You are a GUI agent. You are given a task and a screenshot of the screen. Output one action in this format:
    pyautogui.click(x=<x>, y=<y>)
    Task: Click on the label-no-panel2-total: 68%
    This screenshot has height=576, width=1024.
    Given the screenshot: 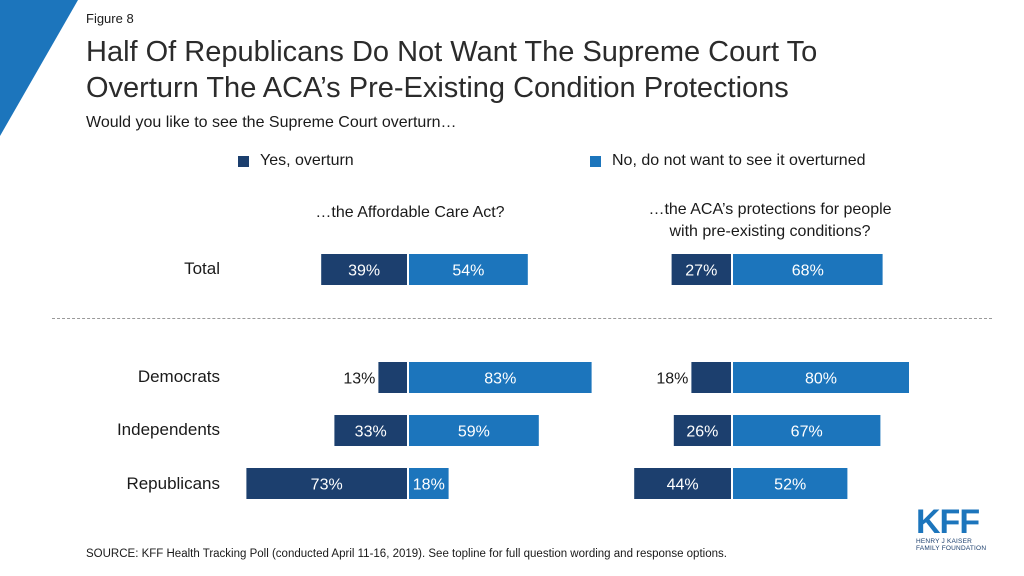 What is the action you would take?
    pyautogui.click(x=808, y=271)
    